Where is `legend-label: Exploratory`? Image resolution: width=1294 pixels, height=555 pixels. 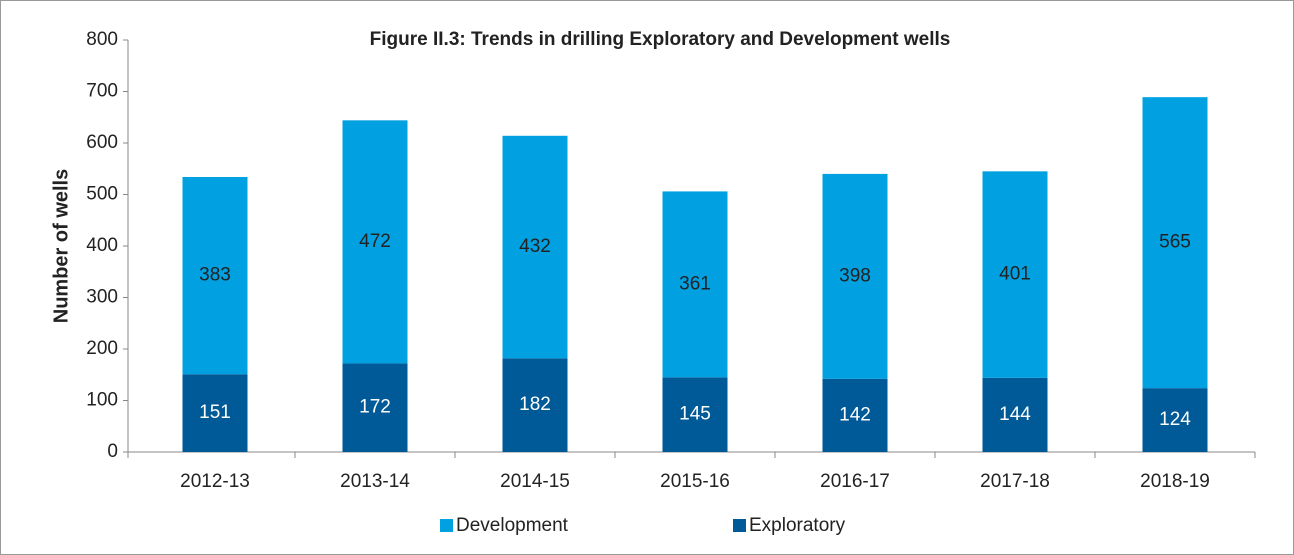
legend-label: Exploratory is located at coordinates (797, 525).